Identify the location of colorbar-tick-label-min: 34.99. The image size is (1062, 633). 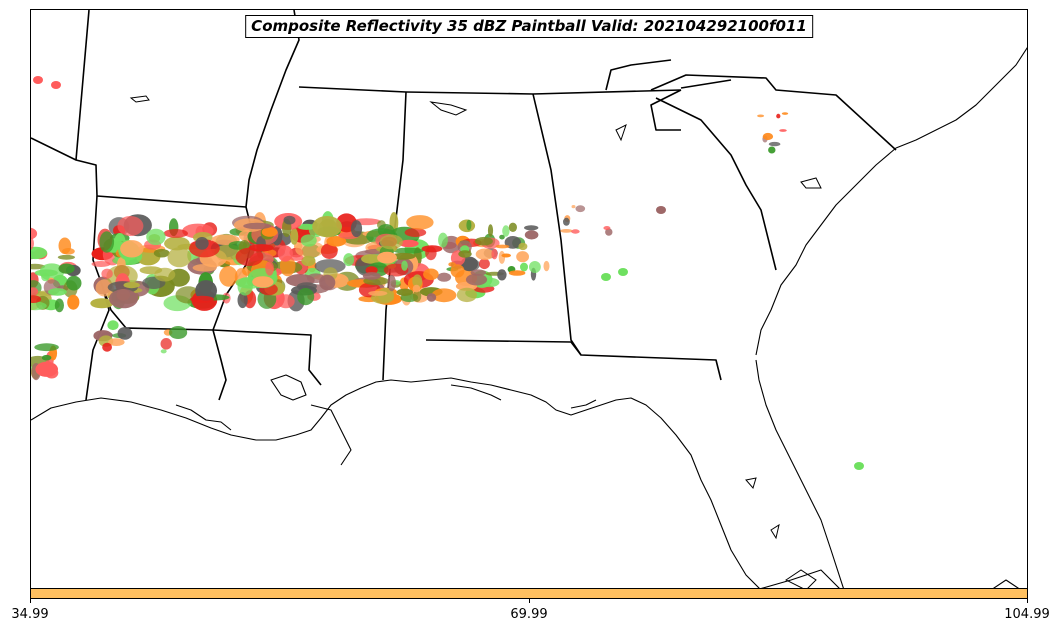
(30, 614).